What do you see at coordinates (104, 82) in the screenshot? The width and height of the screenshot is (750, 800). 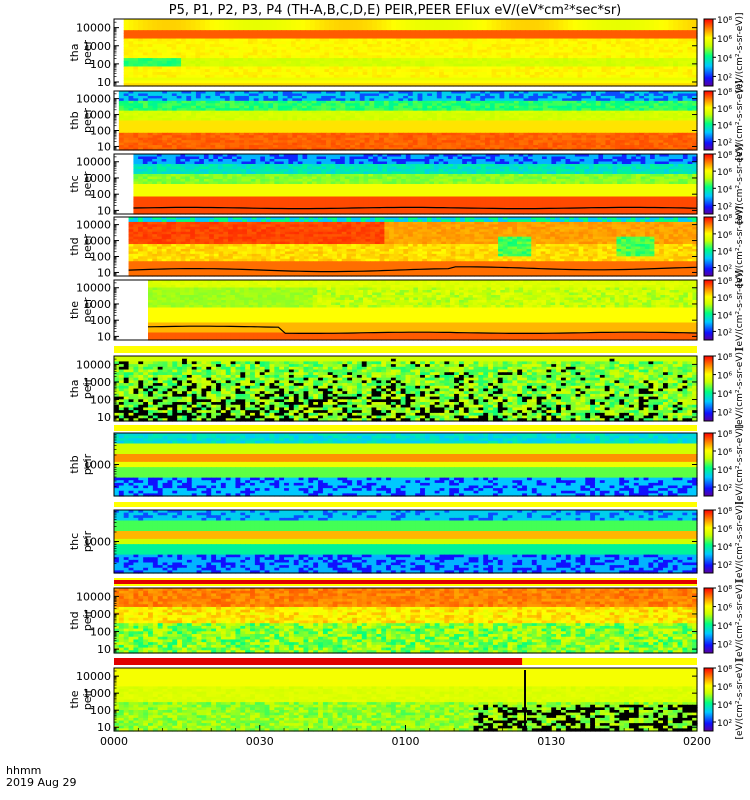 I see `y-tick-label: 10` at bounding box center [104, 82].